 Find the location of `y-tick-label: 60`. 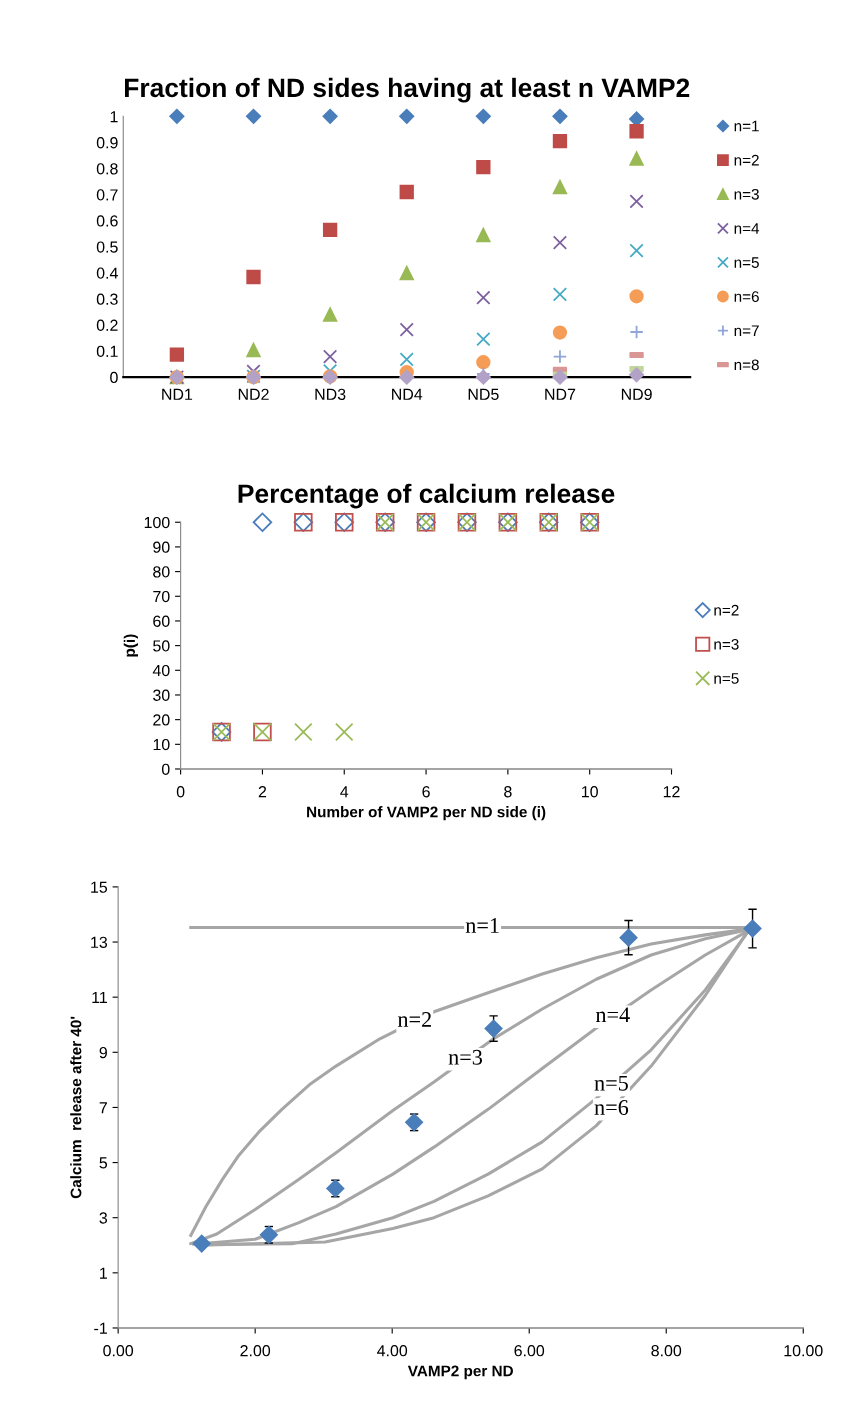

y-tick-label: 60 is located at coordinates (161, 621).